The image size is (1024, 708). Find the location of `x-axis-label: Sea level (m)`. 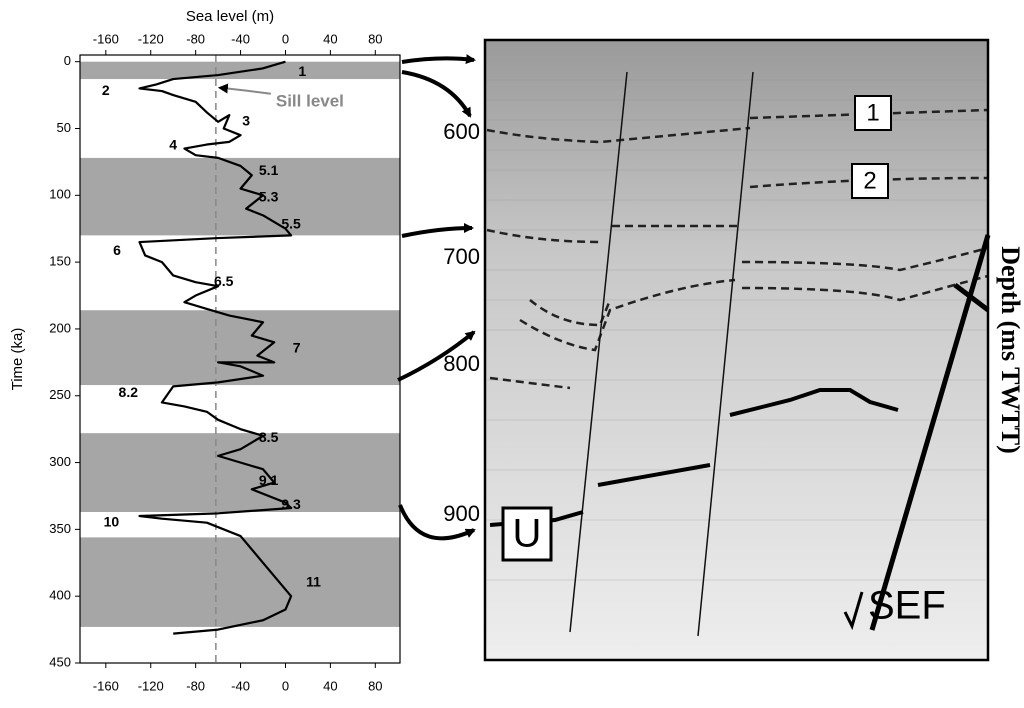

x-axis-label: Sea level (m) is located at coordinates (230, 16).